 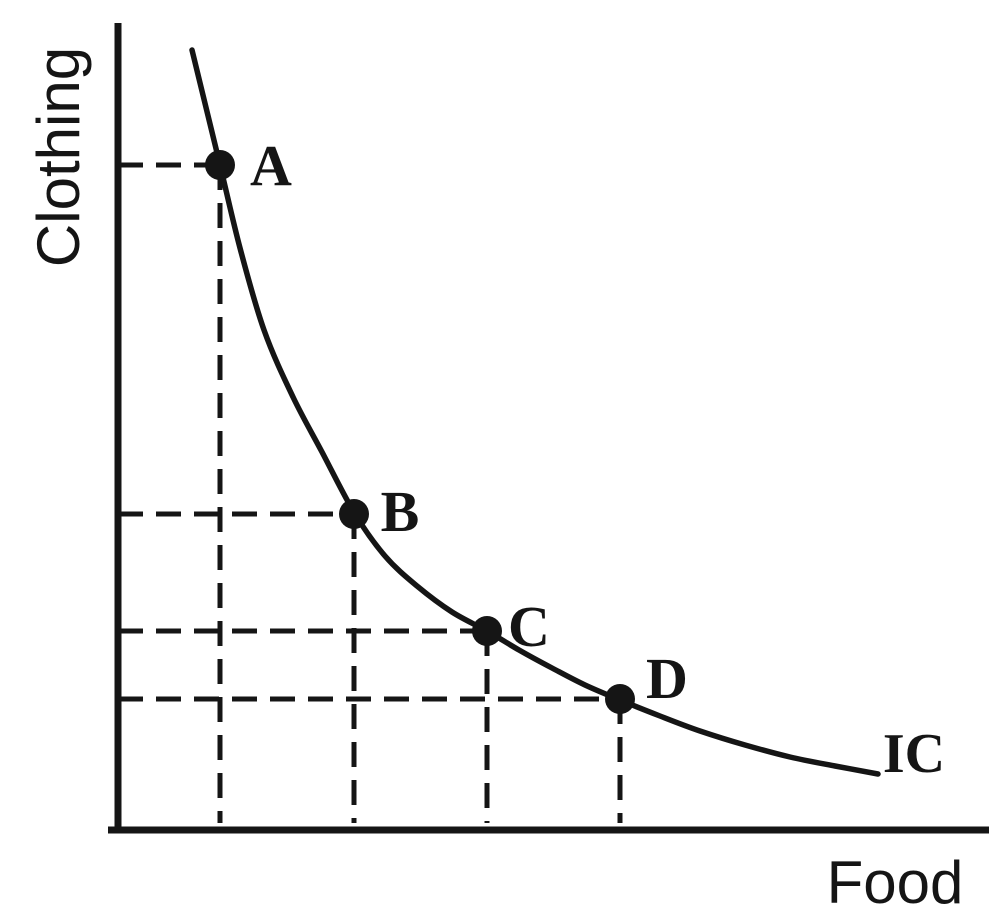 What do you see at coordinates (271, 165) in the screenshot?
I see `point-label-a: A` at bounding box center [271, 165].